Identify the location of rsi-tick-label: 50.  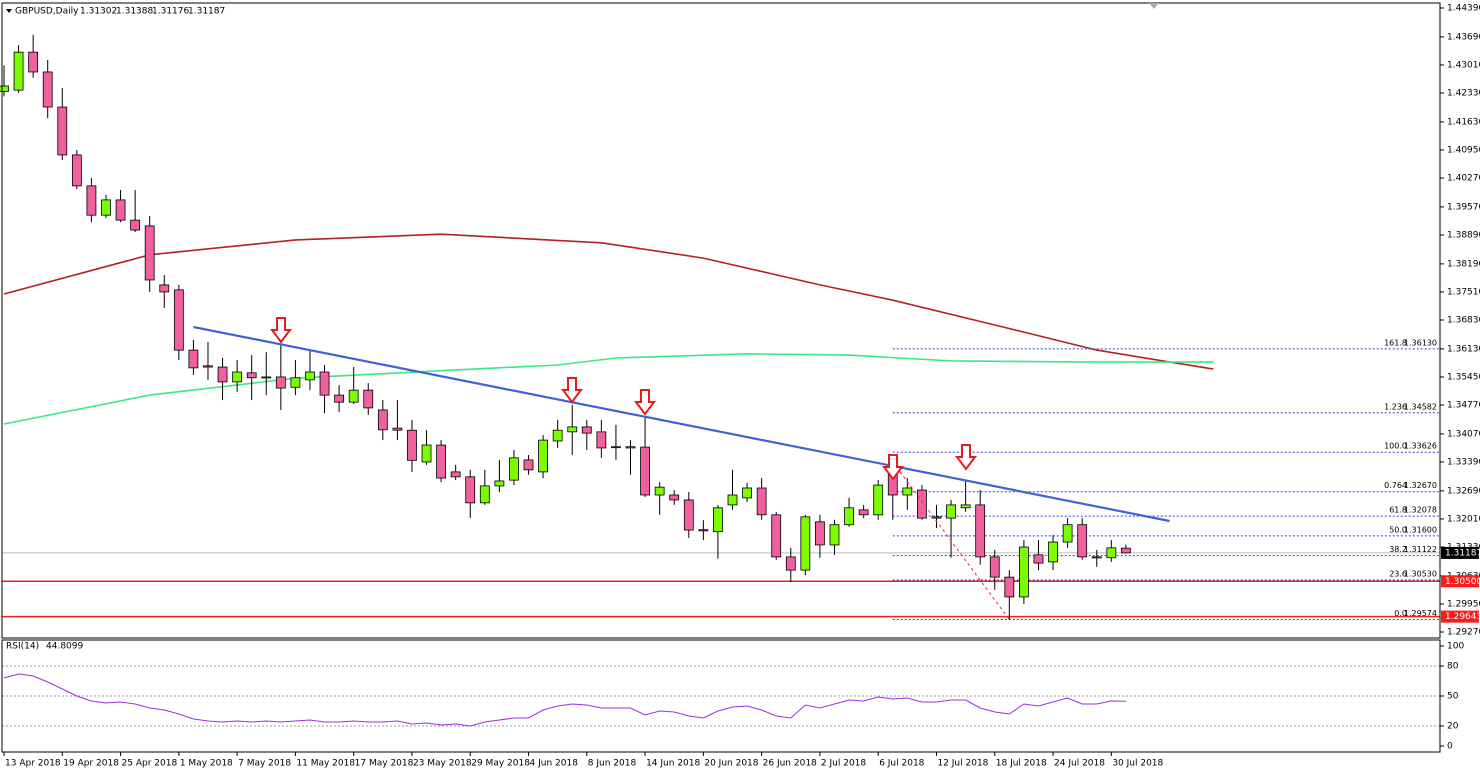
(1453, 697).